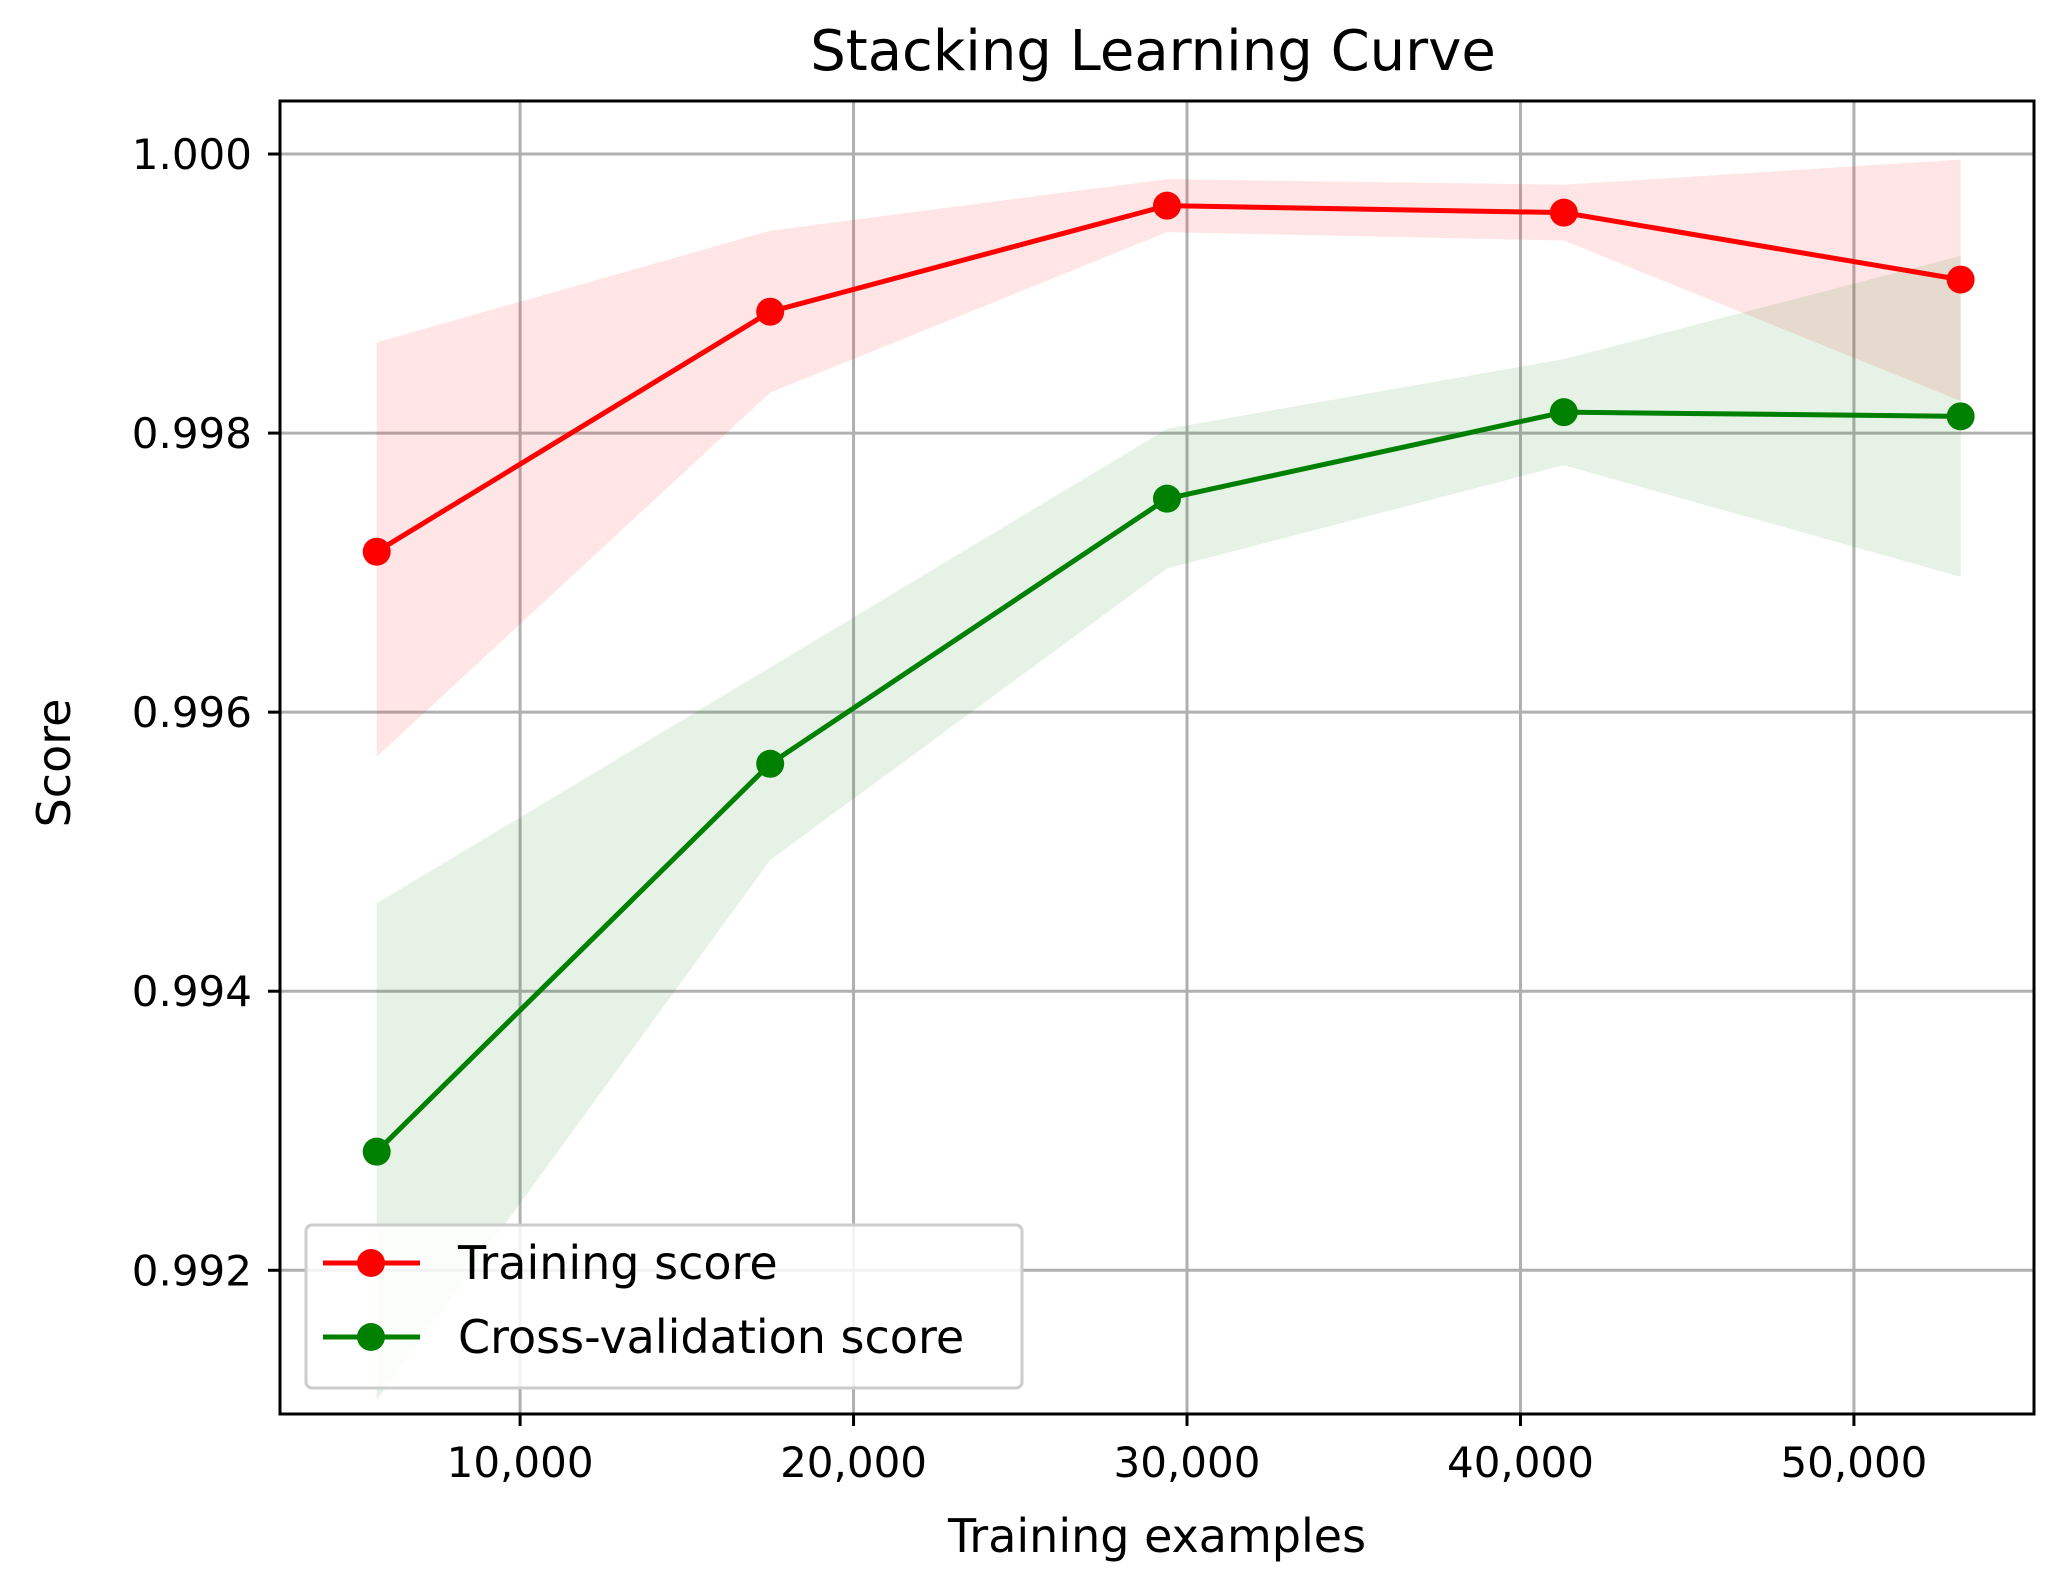 The image size is (2067, 1576). Describe the element at coordinates (617, 1263) in the screenshot. I see `legend-label-training: Training score` at that location.